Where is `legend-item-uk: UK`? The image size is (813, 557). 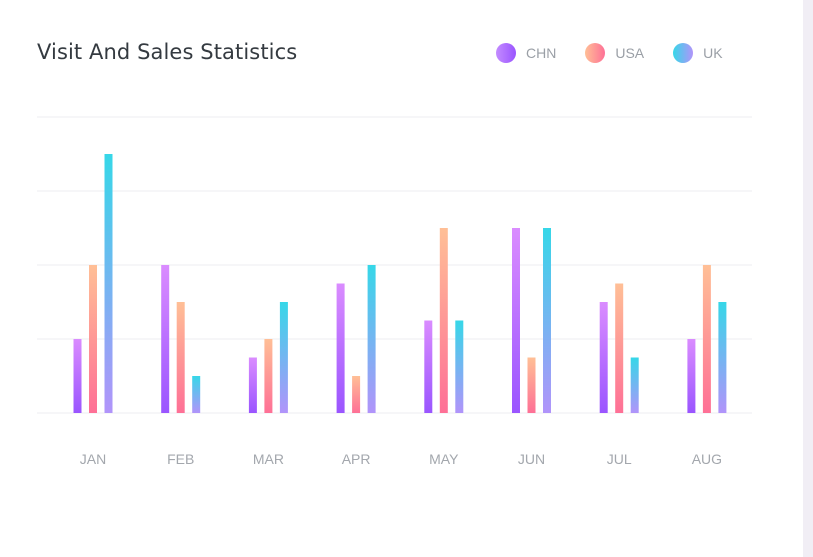
legend-item-uk: UK is located at coordinates (698, 53).